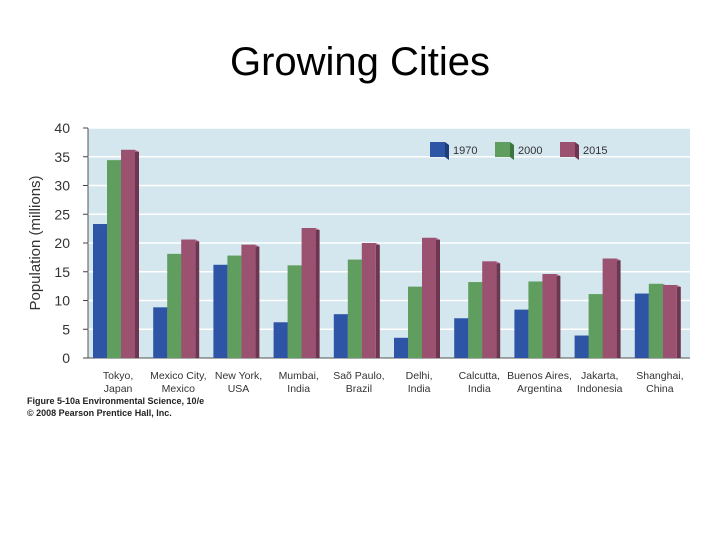 The image size is (720, 540). I want to click on x-tick-label: Delhi,, so click(419, 376).